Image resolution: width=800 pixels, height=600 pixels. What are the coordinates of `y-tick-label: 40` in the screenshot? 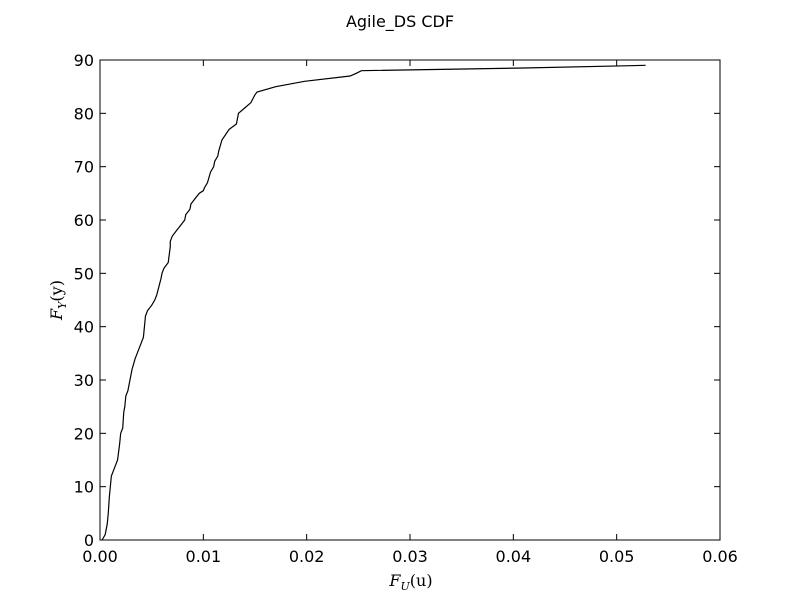 It's located at (84, 327).